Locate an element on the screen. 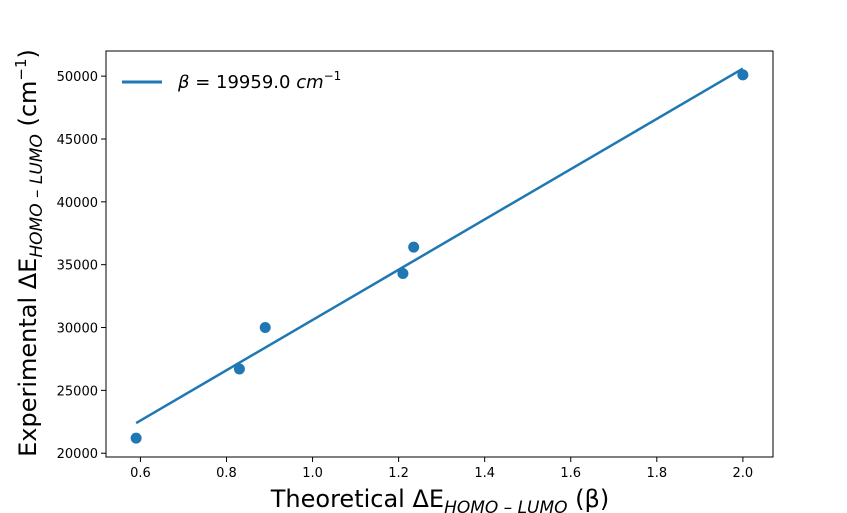 This screenshot has width=847, height=513. x-tick-label: 1.0 is located at coordinates (312, 473).